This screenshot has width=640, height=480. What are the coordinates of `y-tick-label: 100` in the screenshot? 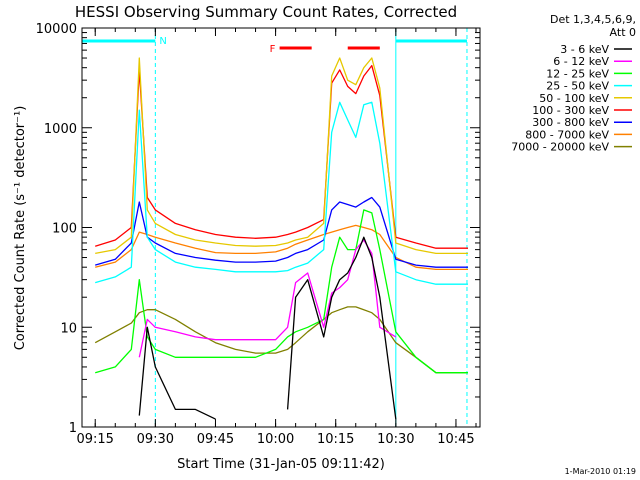 It's located at (64, 229).